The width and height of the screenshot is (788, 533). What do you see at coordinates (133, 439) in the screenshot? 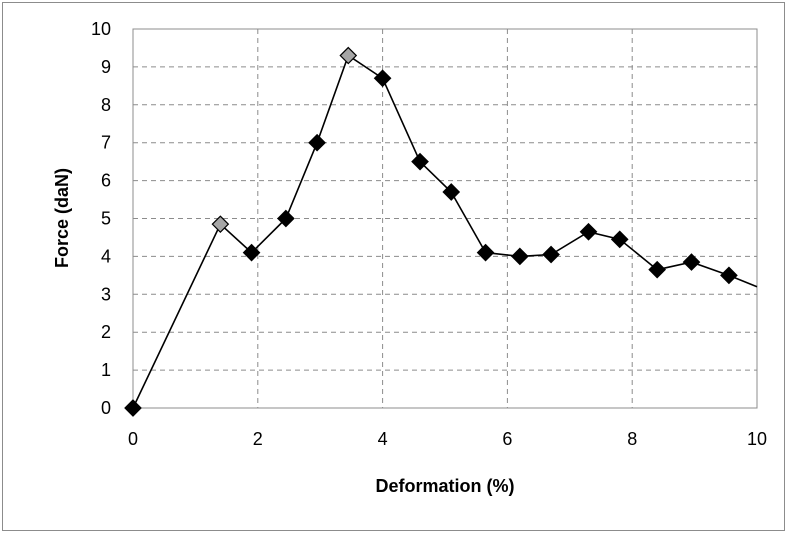
I see `x-tick-label: 0` at bounding box center [133, 439].